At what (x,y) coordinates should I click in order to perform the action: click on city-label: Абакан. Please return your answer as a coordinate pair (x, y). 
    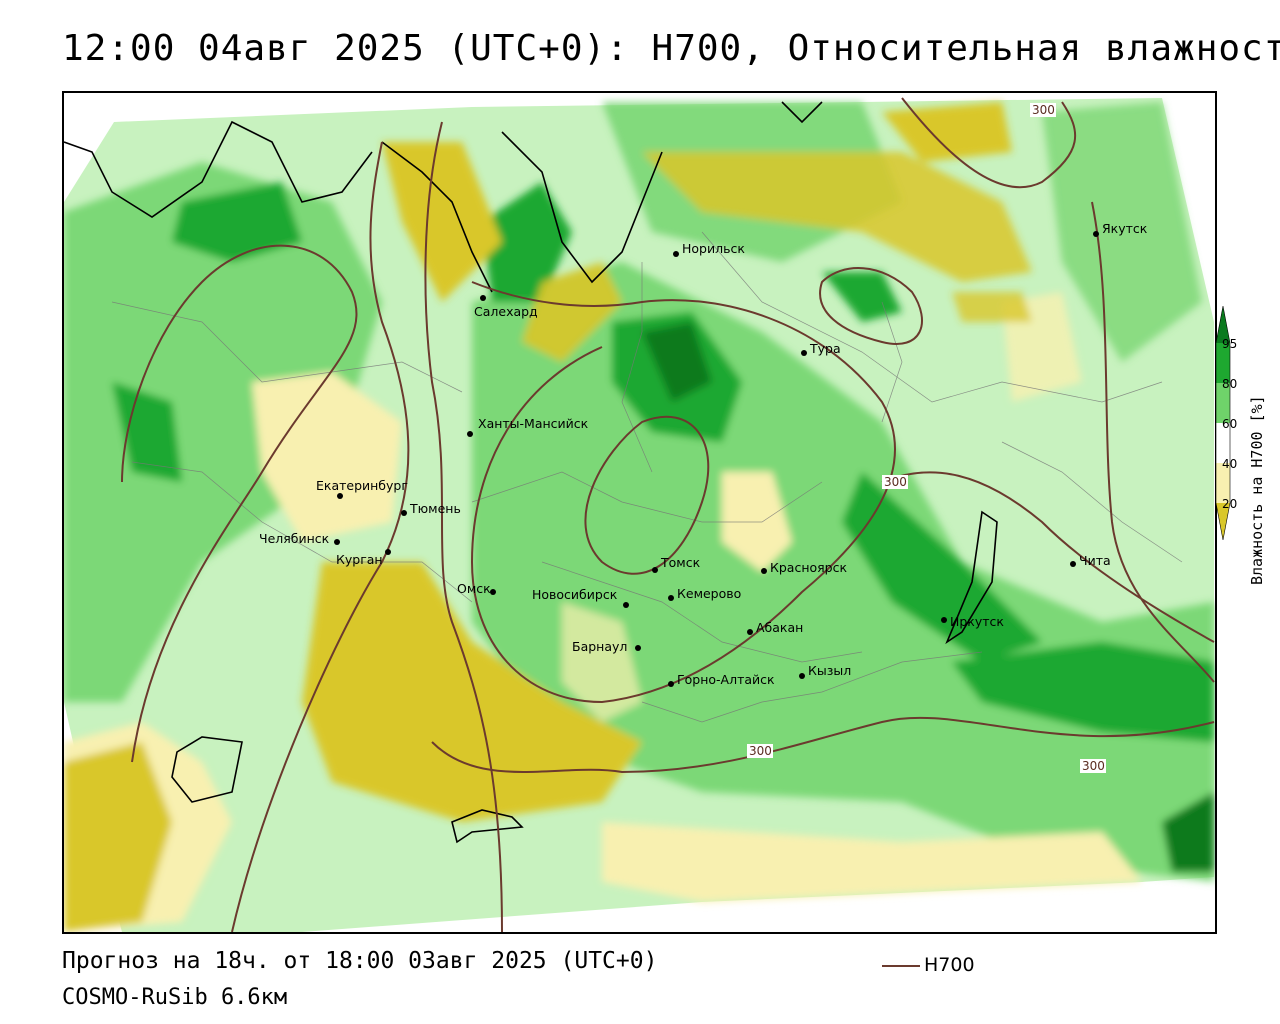
    Looking at the image, I should click on (779, 627).